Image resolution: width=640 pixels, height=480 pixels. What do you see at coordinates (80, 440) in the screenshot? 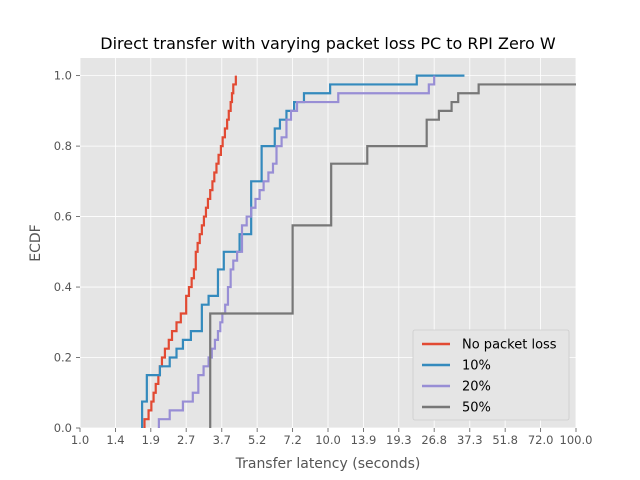
I see `x-tick-label: 1.0` at bounding box center [80, 440].